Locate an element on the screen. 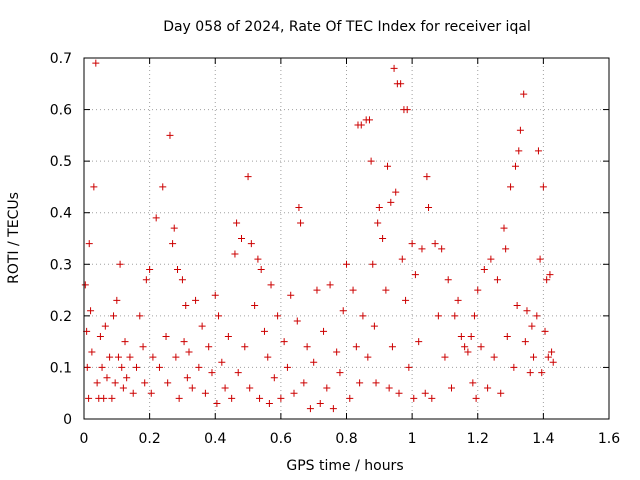  y-tick-label: 0.5 is located at coordinates (61, 162).